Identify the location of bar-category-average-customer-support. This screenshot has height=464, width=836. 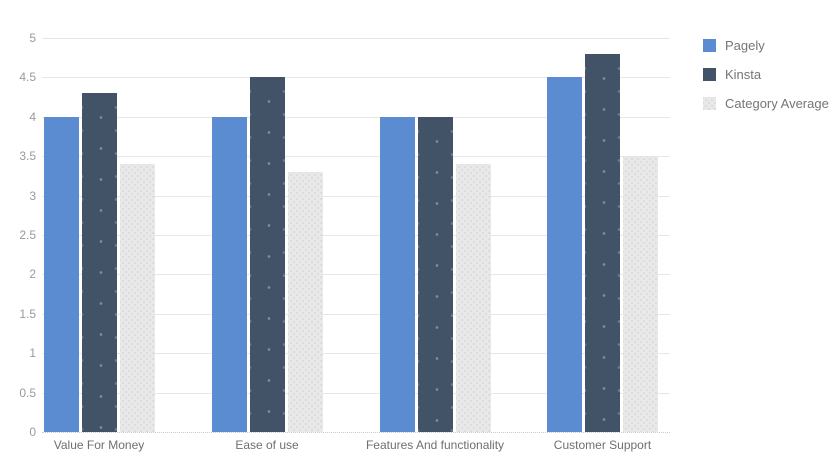
(640, 294).